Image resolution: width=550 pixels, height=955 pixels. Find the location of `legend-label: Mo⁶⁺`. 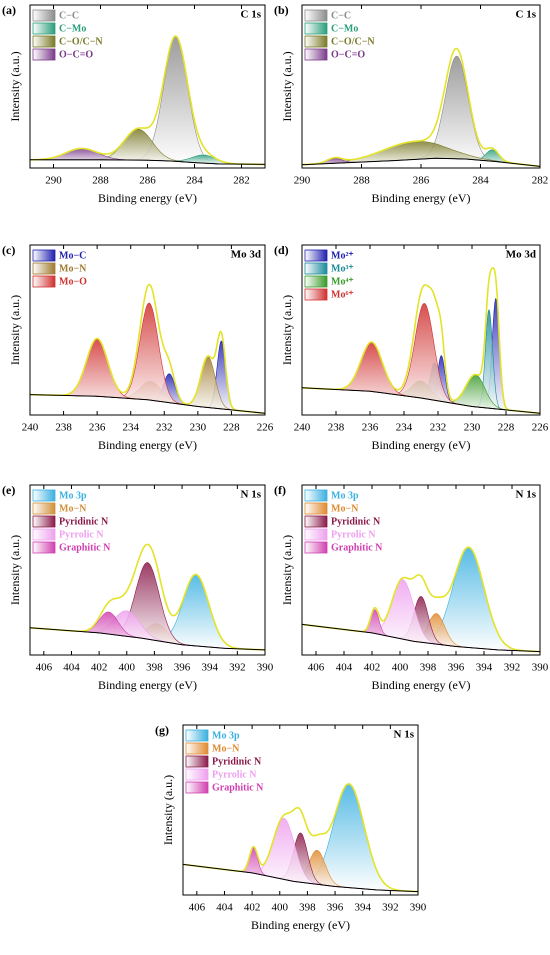

legend-label: Mo⁶⁺ is located at coordinates (342, 294).